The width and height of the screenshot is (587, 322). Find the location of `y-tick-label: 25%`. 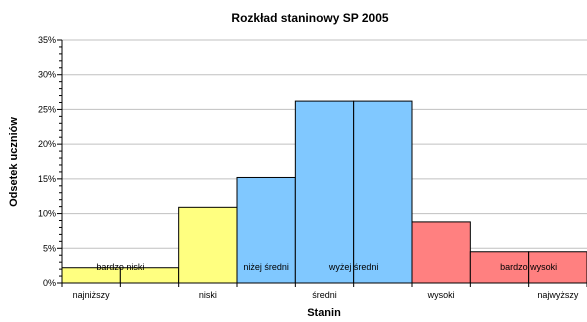

y-tick-label: 25% is located at coordinates (47, 109).